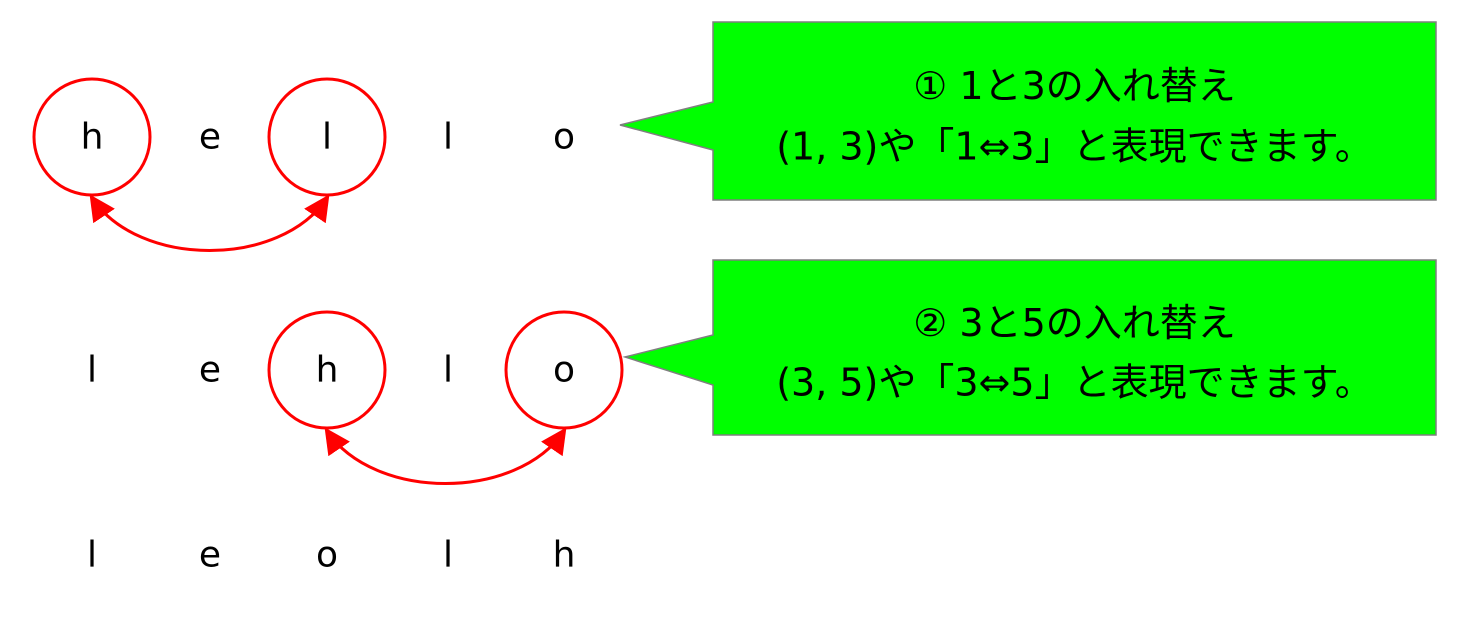 The width and height of the screenshot is (1470, 621). Describe the element at coordinates (1074, 147) in the screenshot. I see `callout-description: (1, 3)や「1⇔3」と表現できます。` at that location.